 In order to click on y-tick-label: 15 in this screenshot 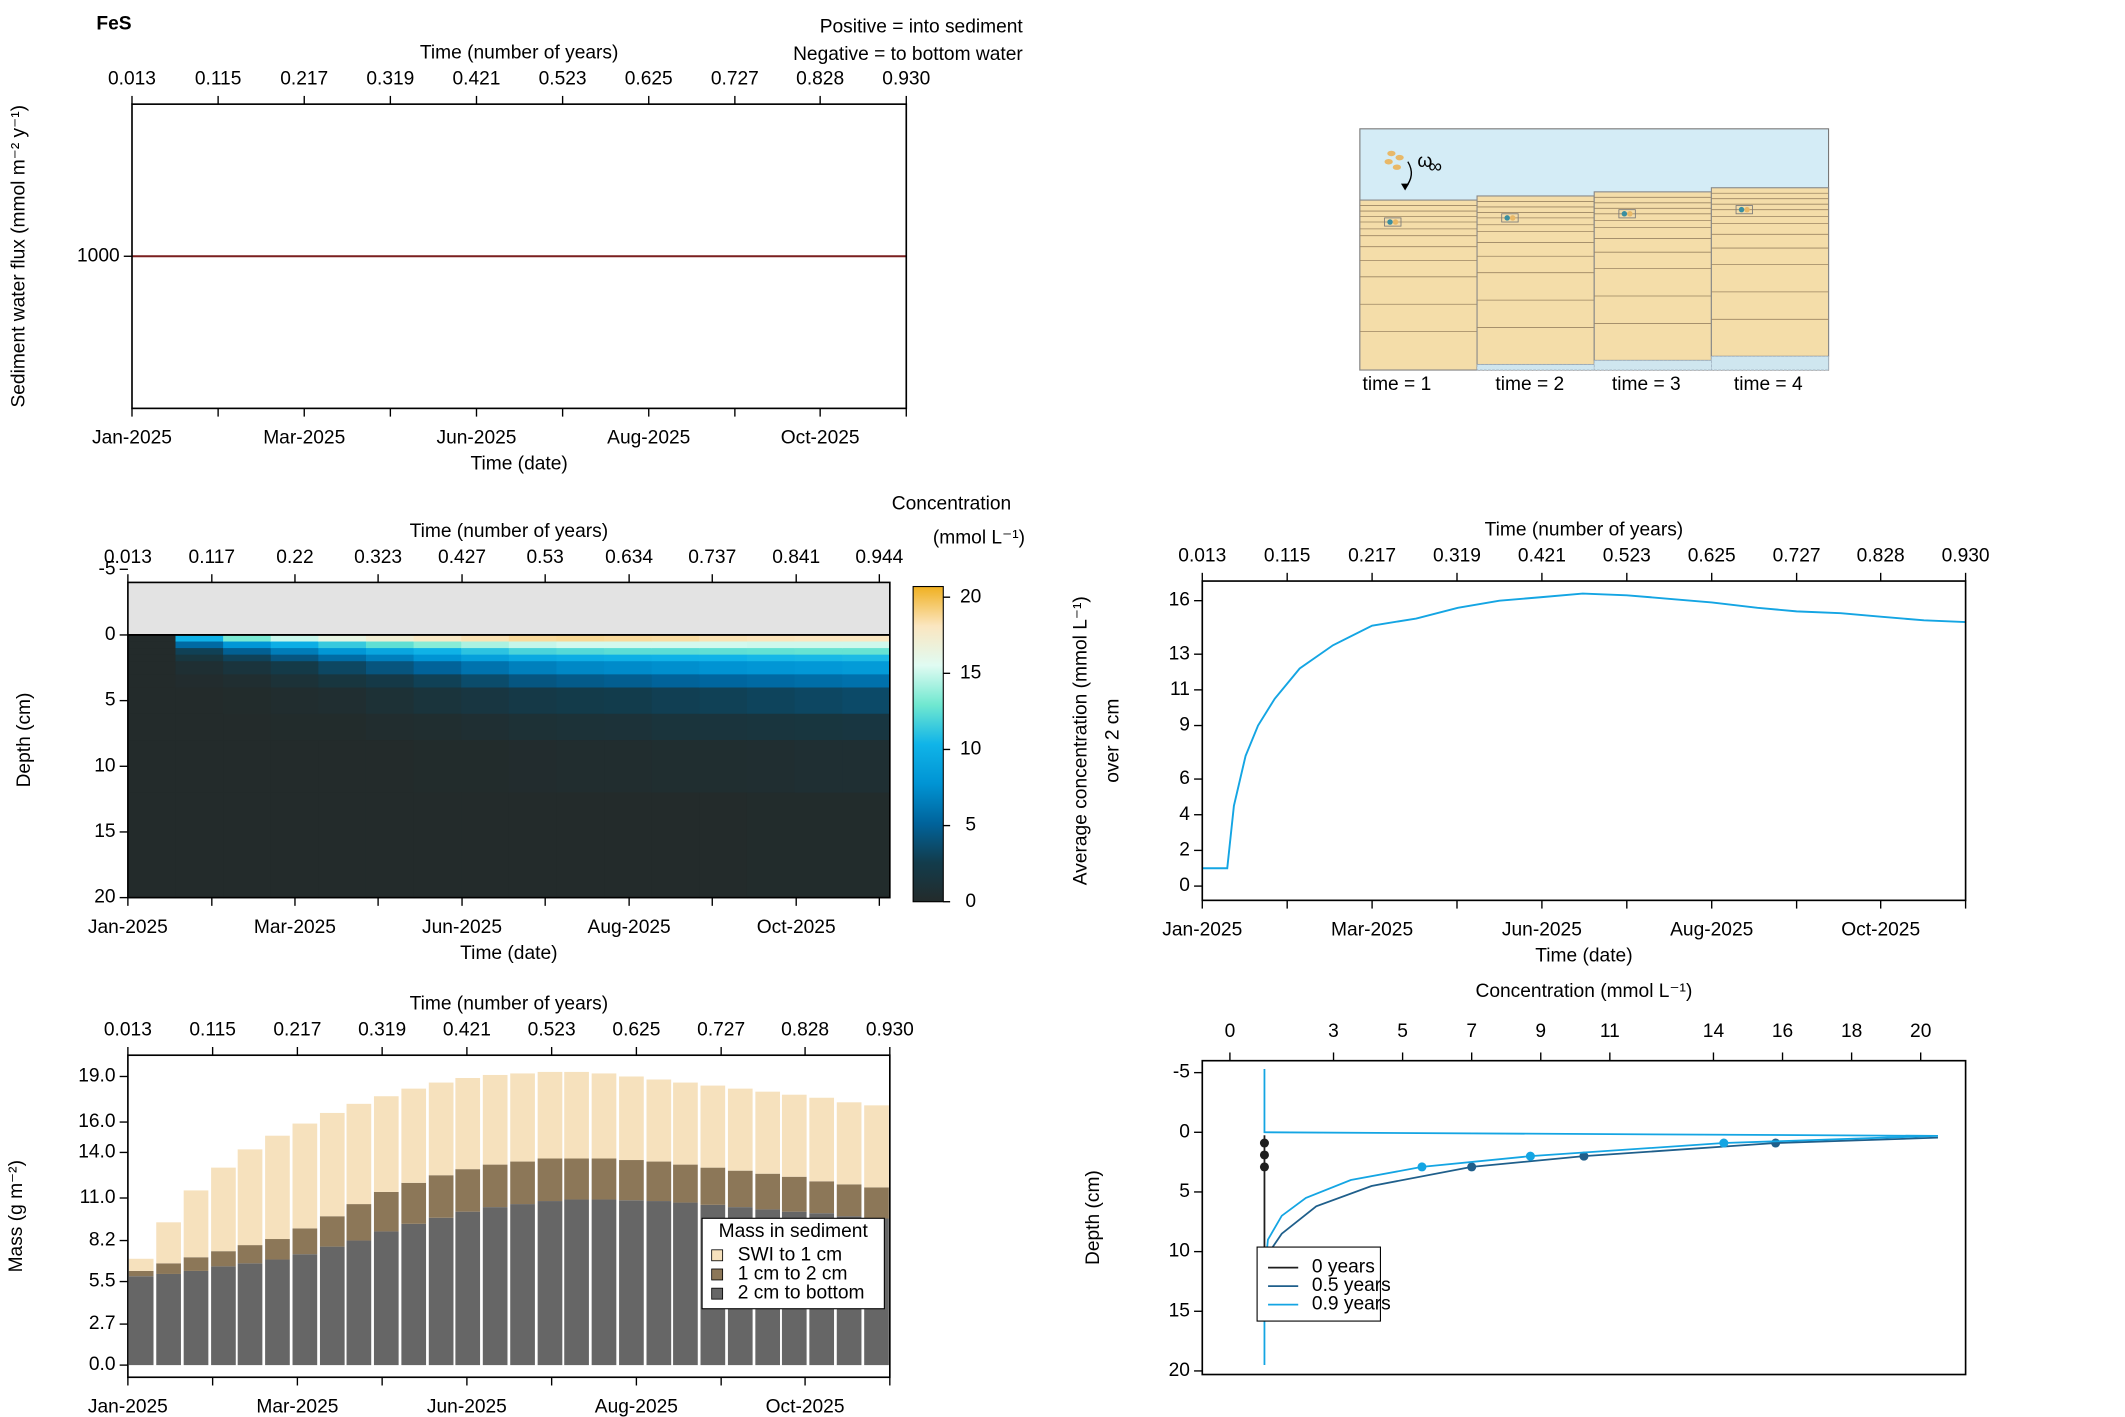, I will do `click(1179, 1310)`.